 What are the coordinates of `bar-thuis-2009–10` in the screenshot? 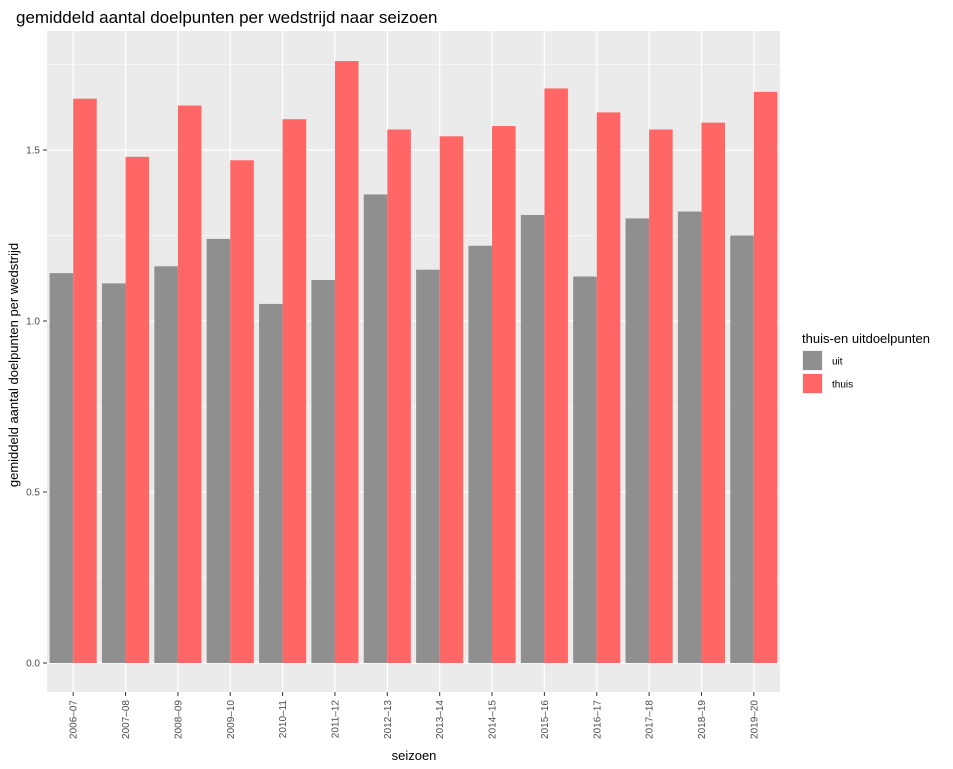 It's located at (242, 411).